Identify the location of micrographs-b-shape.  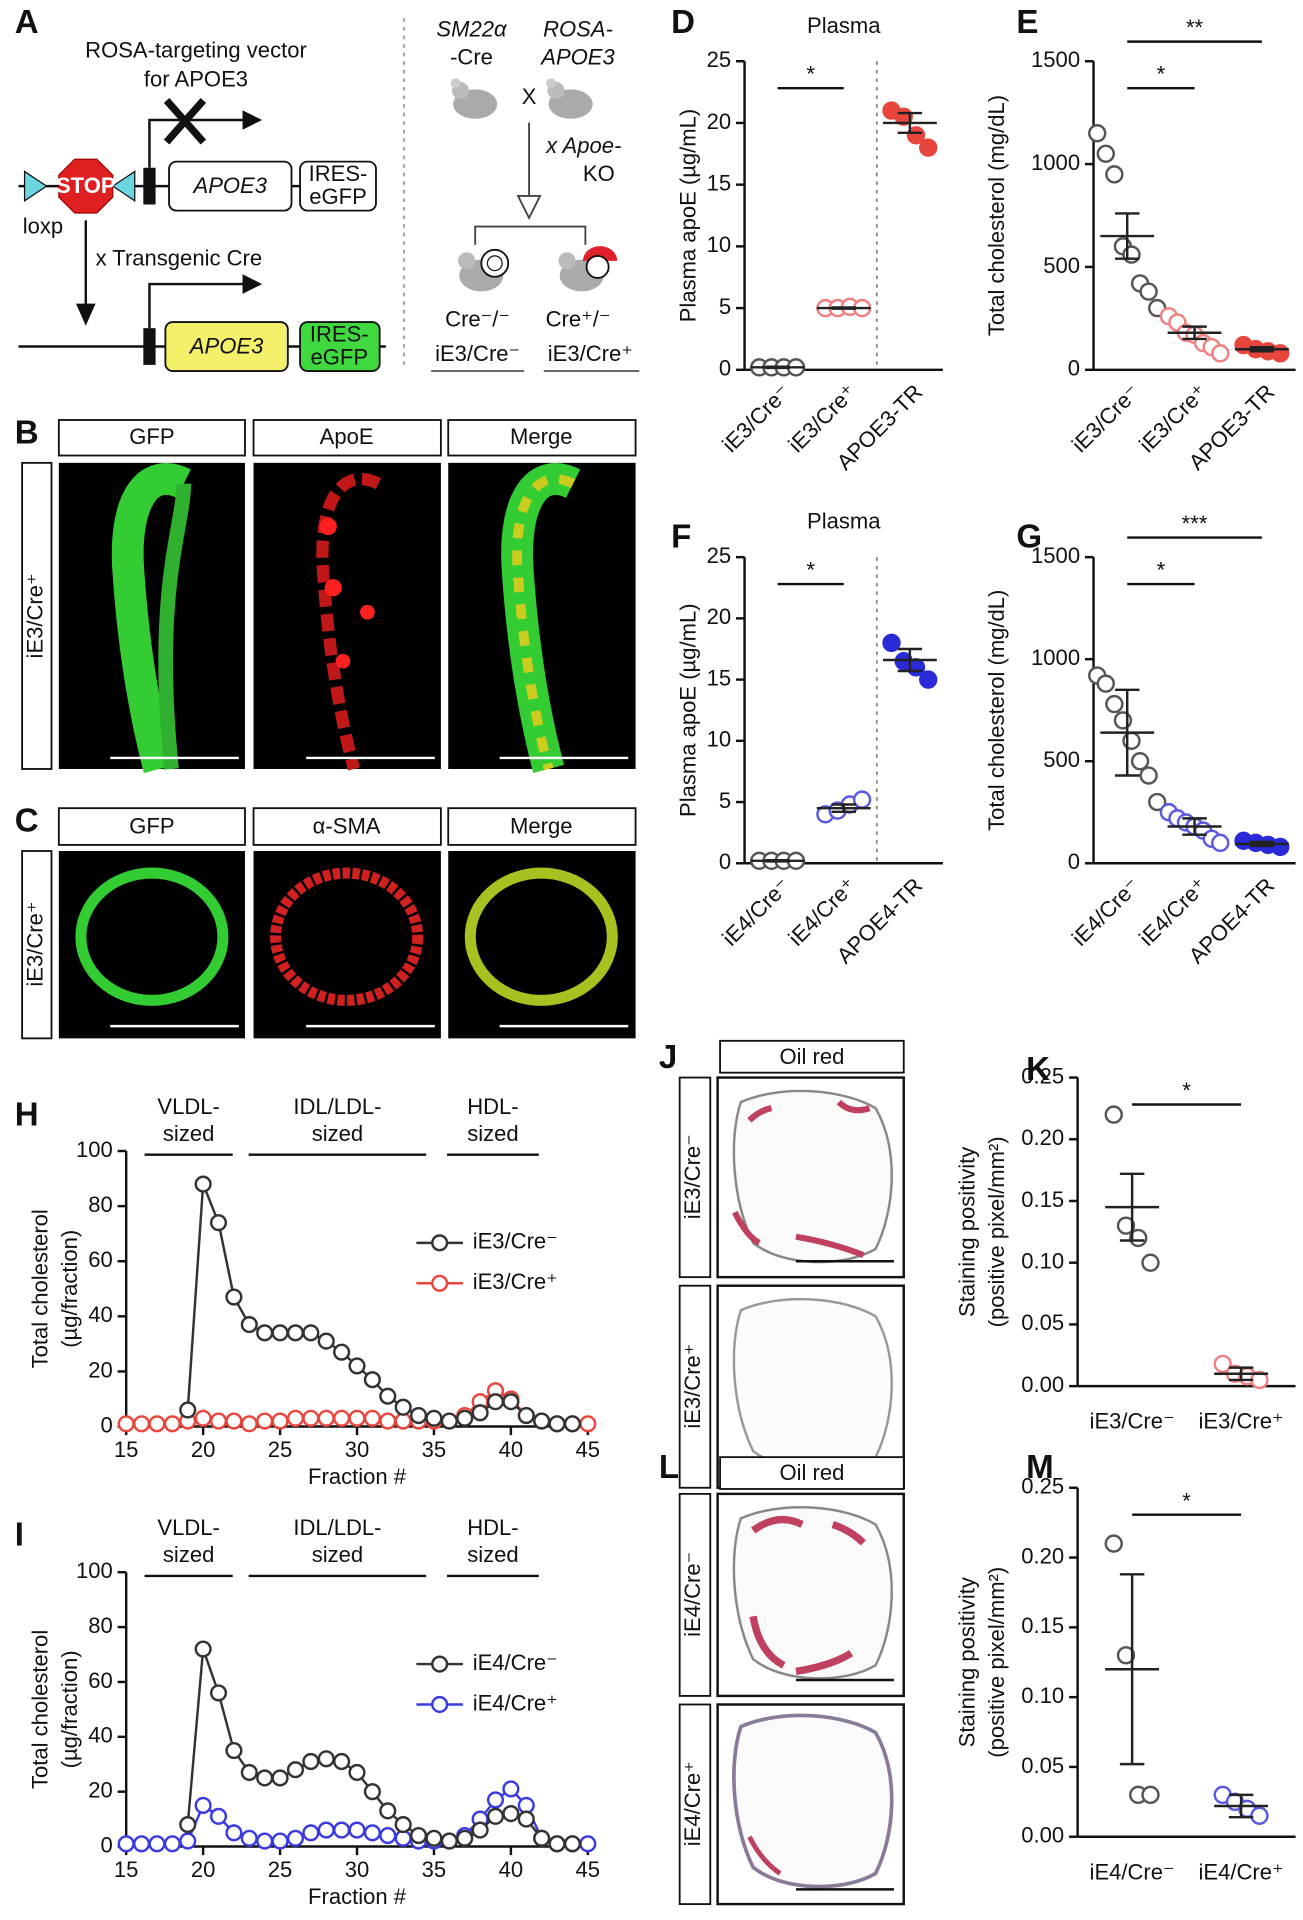
(347, 438).